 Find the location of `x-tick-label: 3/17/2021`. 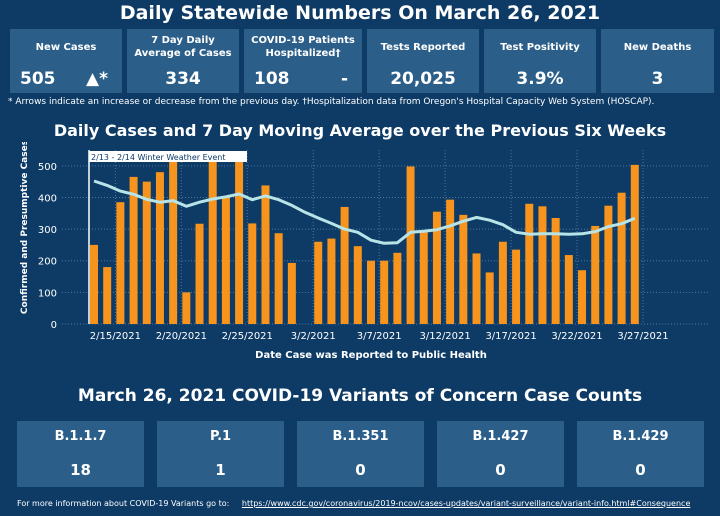

x-tick-label: 3/17/2021 is located at coordinates (510, 336).